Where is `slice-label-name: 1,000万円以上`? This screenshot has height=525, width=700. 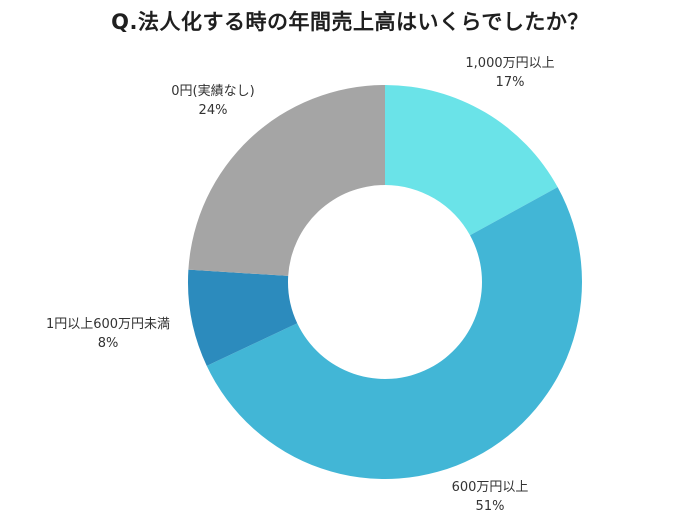 slice-label-name: 1,000万円以上 is located at coordinates (510, 63).